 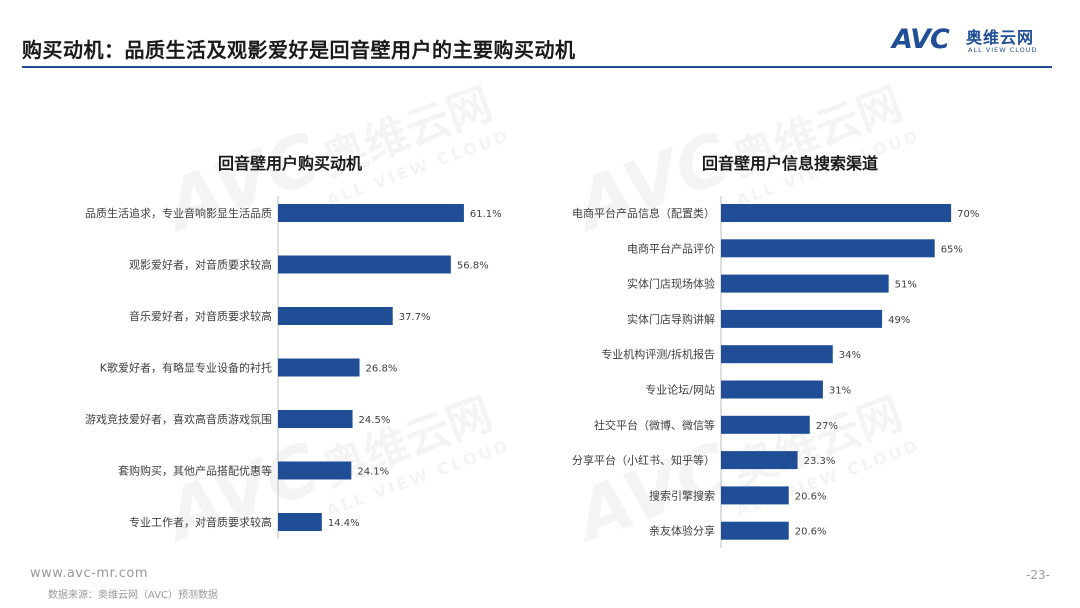 I want to click on category-label: 品质生活追求，专业音响影显生活品质, so click(x=178, y=213).